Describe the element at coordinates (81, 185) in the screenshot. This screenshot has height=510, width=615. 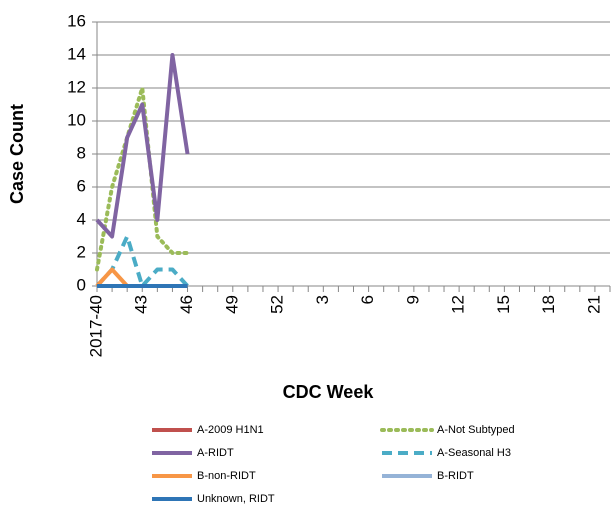
I see `y-tick-label: 6` at that location.